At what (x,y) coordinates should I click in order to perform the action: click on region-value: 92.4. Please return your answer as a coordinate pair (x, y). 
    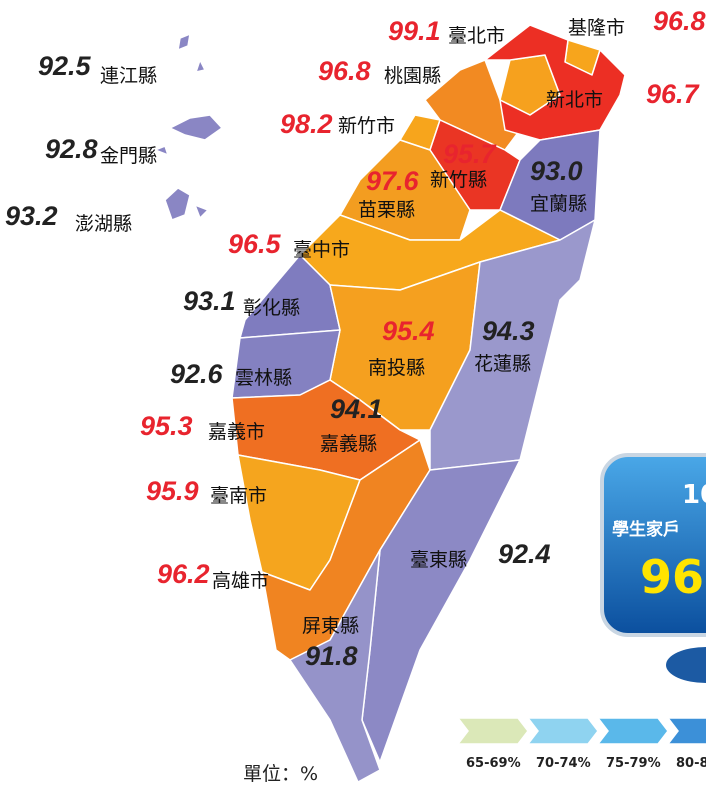
    Looking at the image, I should click on (524, 554).